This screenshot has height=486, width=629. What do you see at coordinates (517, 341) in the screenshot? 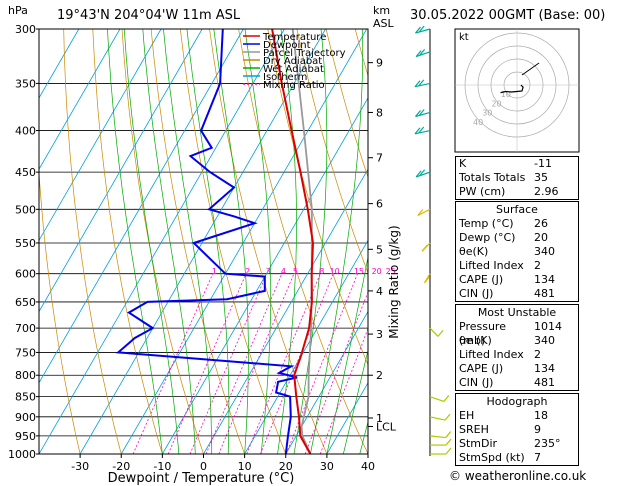
I see `table-row: θe (K) 340` at bounding box center [517, 341].